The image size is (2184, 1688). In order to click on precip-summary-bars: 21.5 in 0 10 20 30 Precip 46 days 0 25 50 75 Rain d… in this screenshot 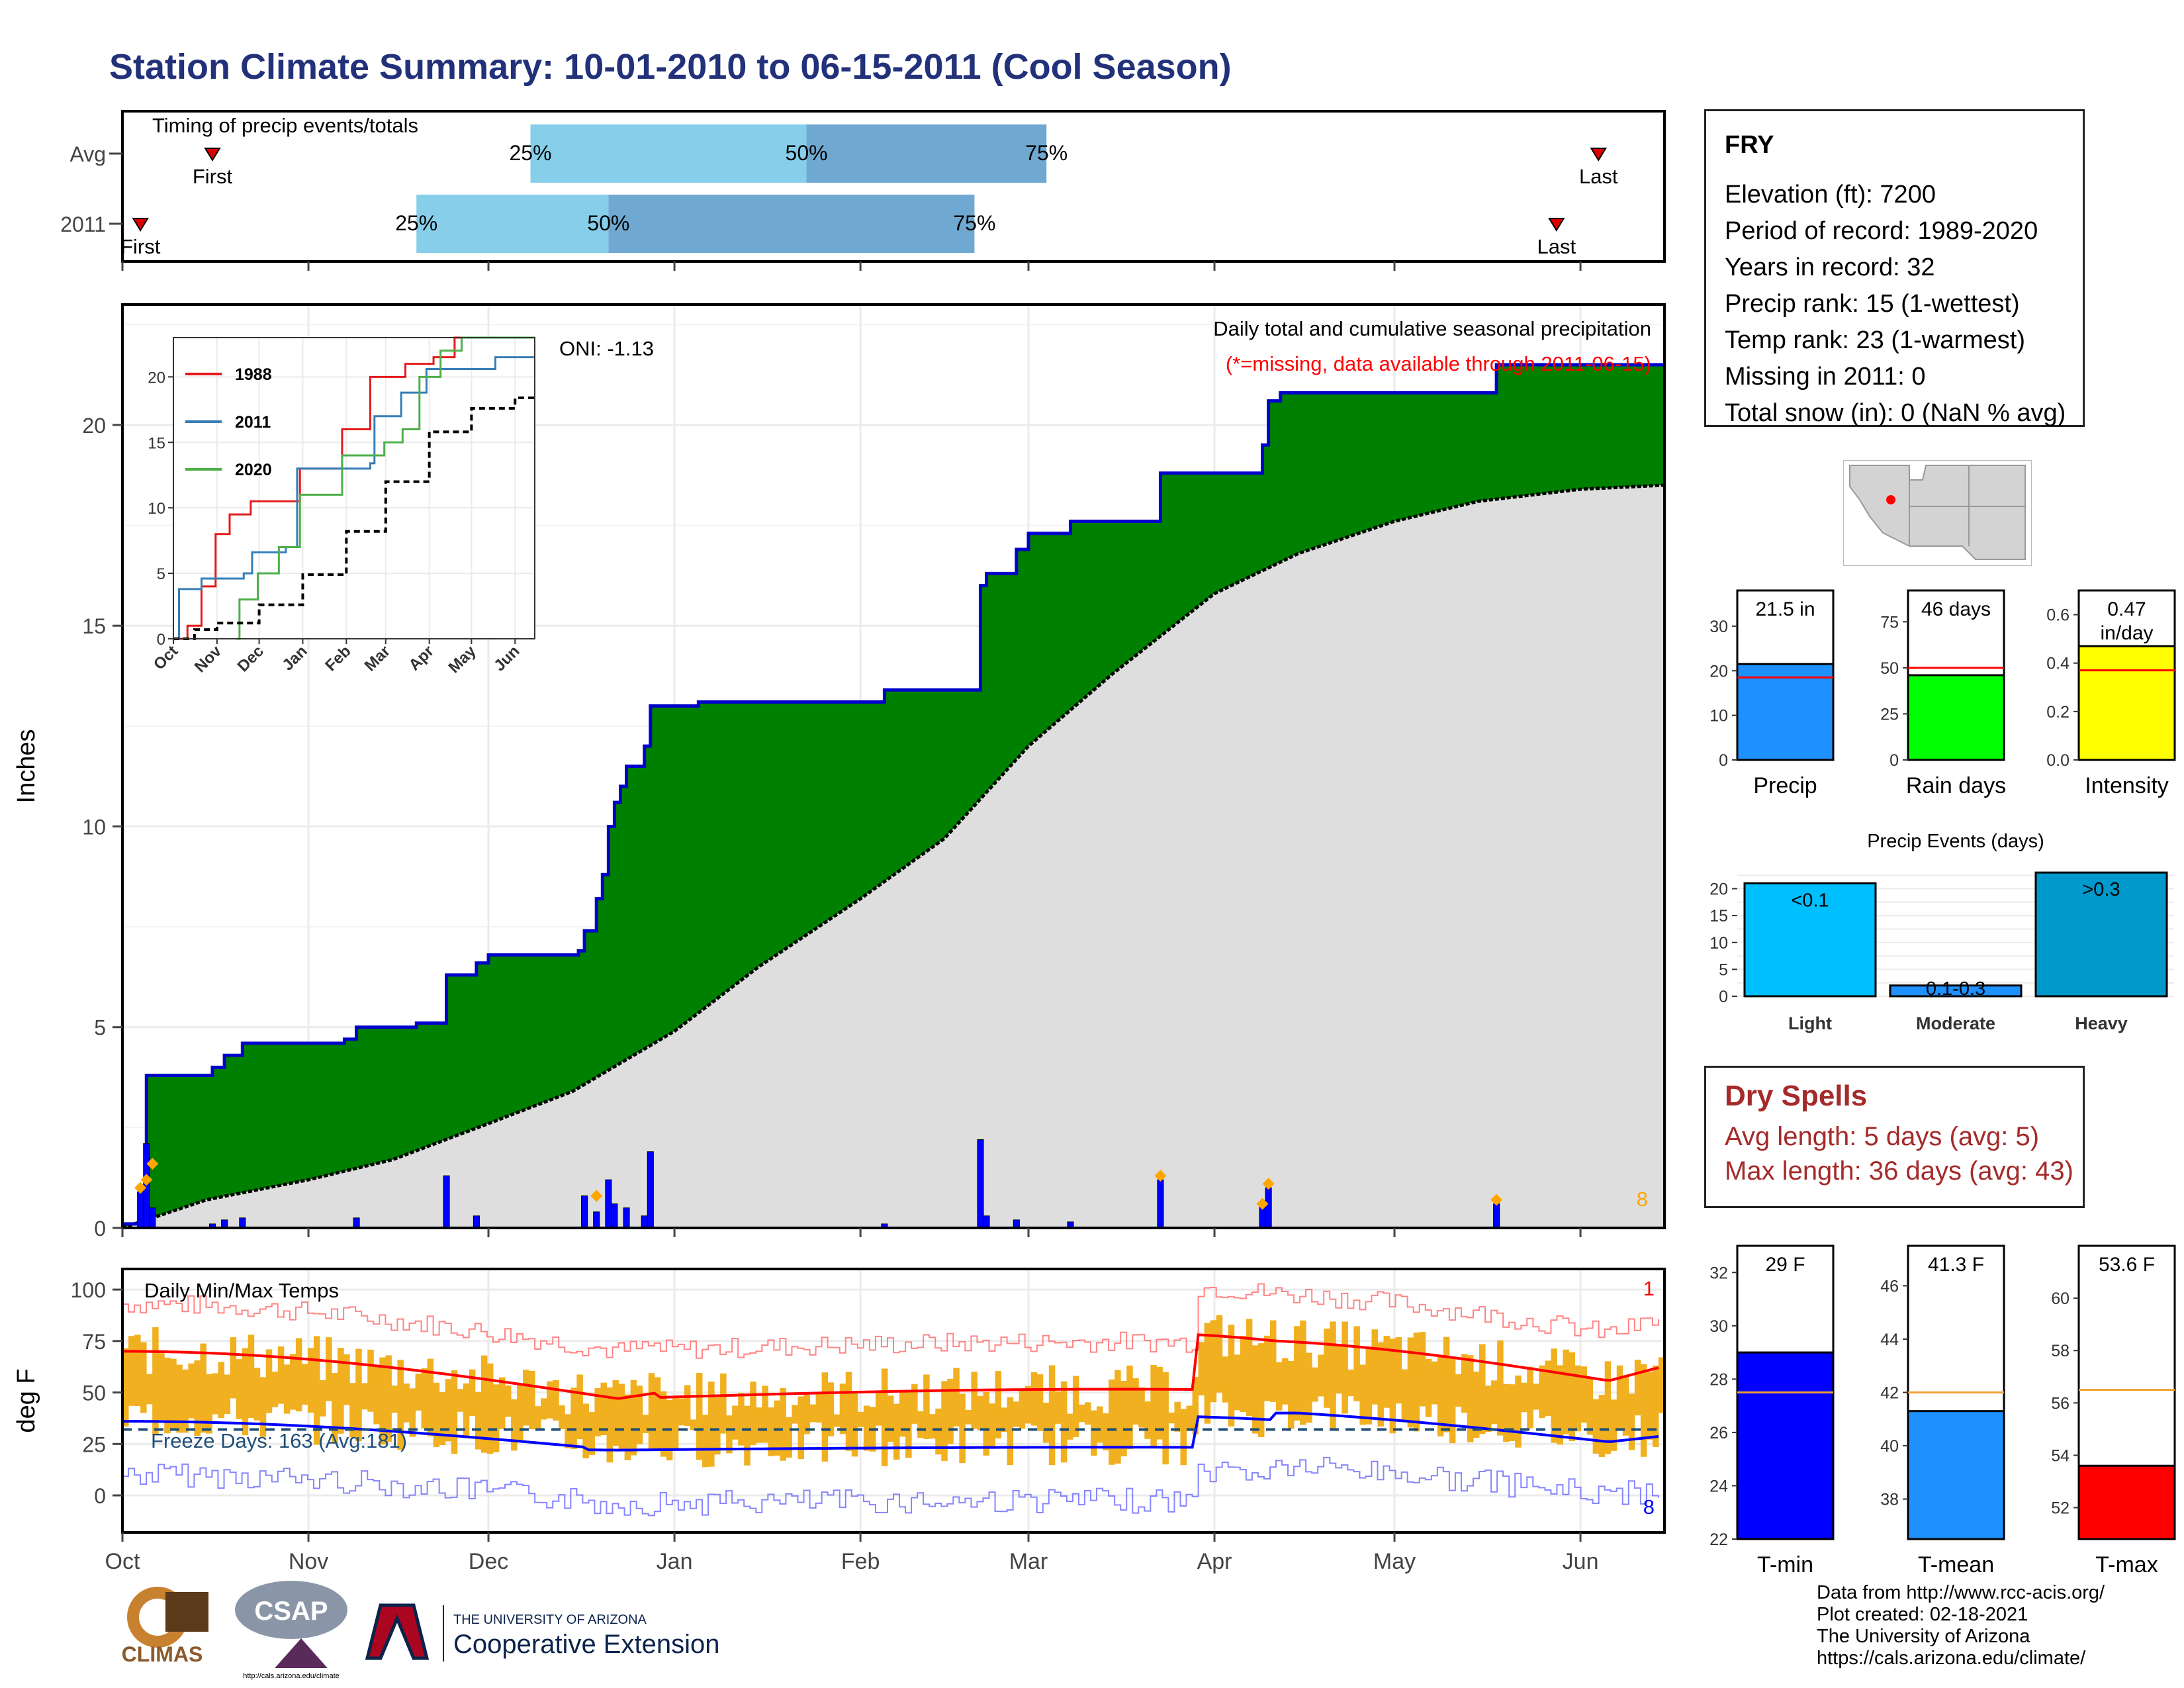, I will do `click(1942, 693)`.